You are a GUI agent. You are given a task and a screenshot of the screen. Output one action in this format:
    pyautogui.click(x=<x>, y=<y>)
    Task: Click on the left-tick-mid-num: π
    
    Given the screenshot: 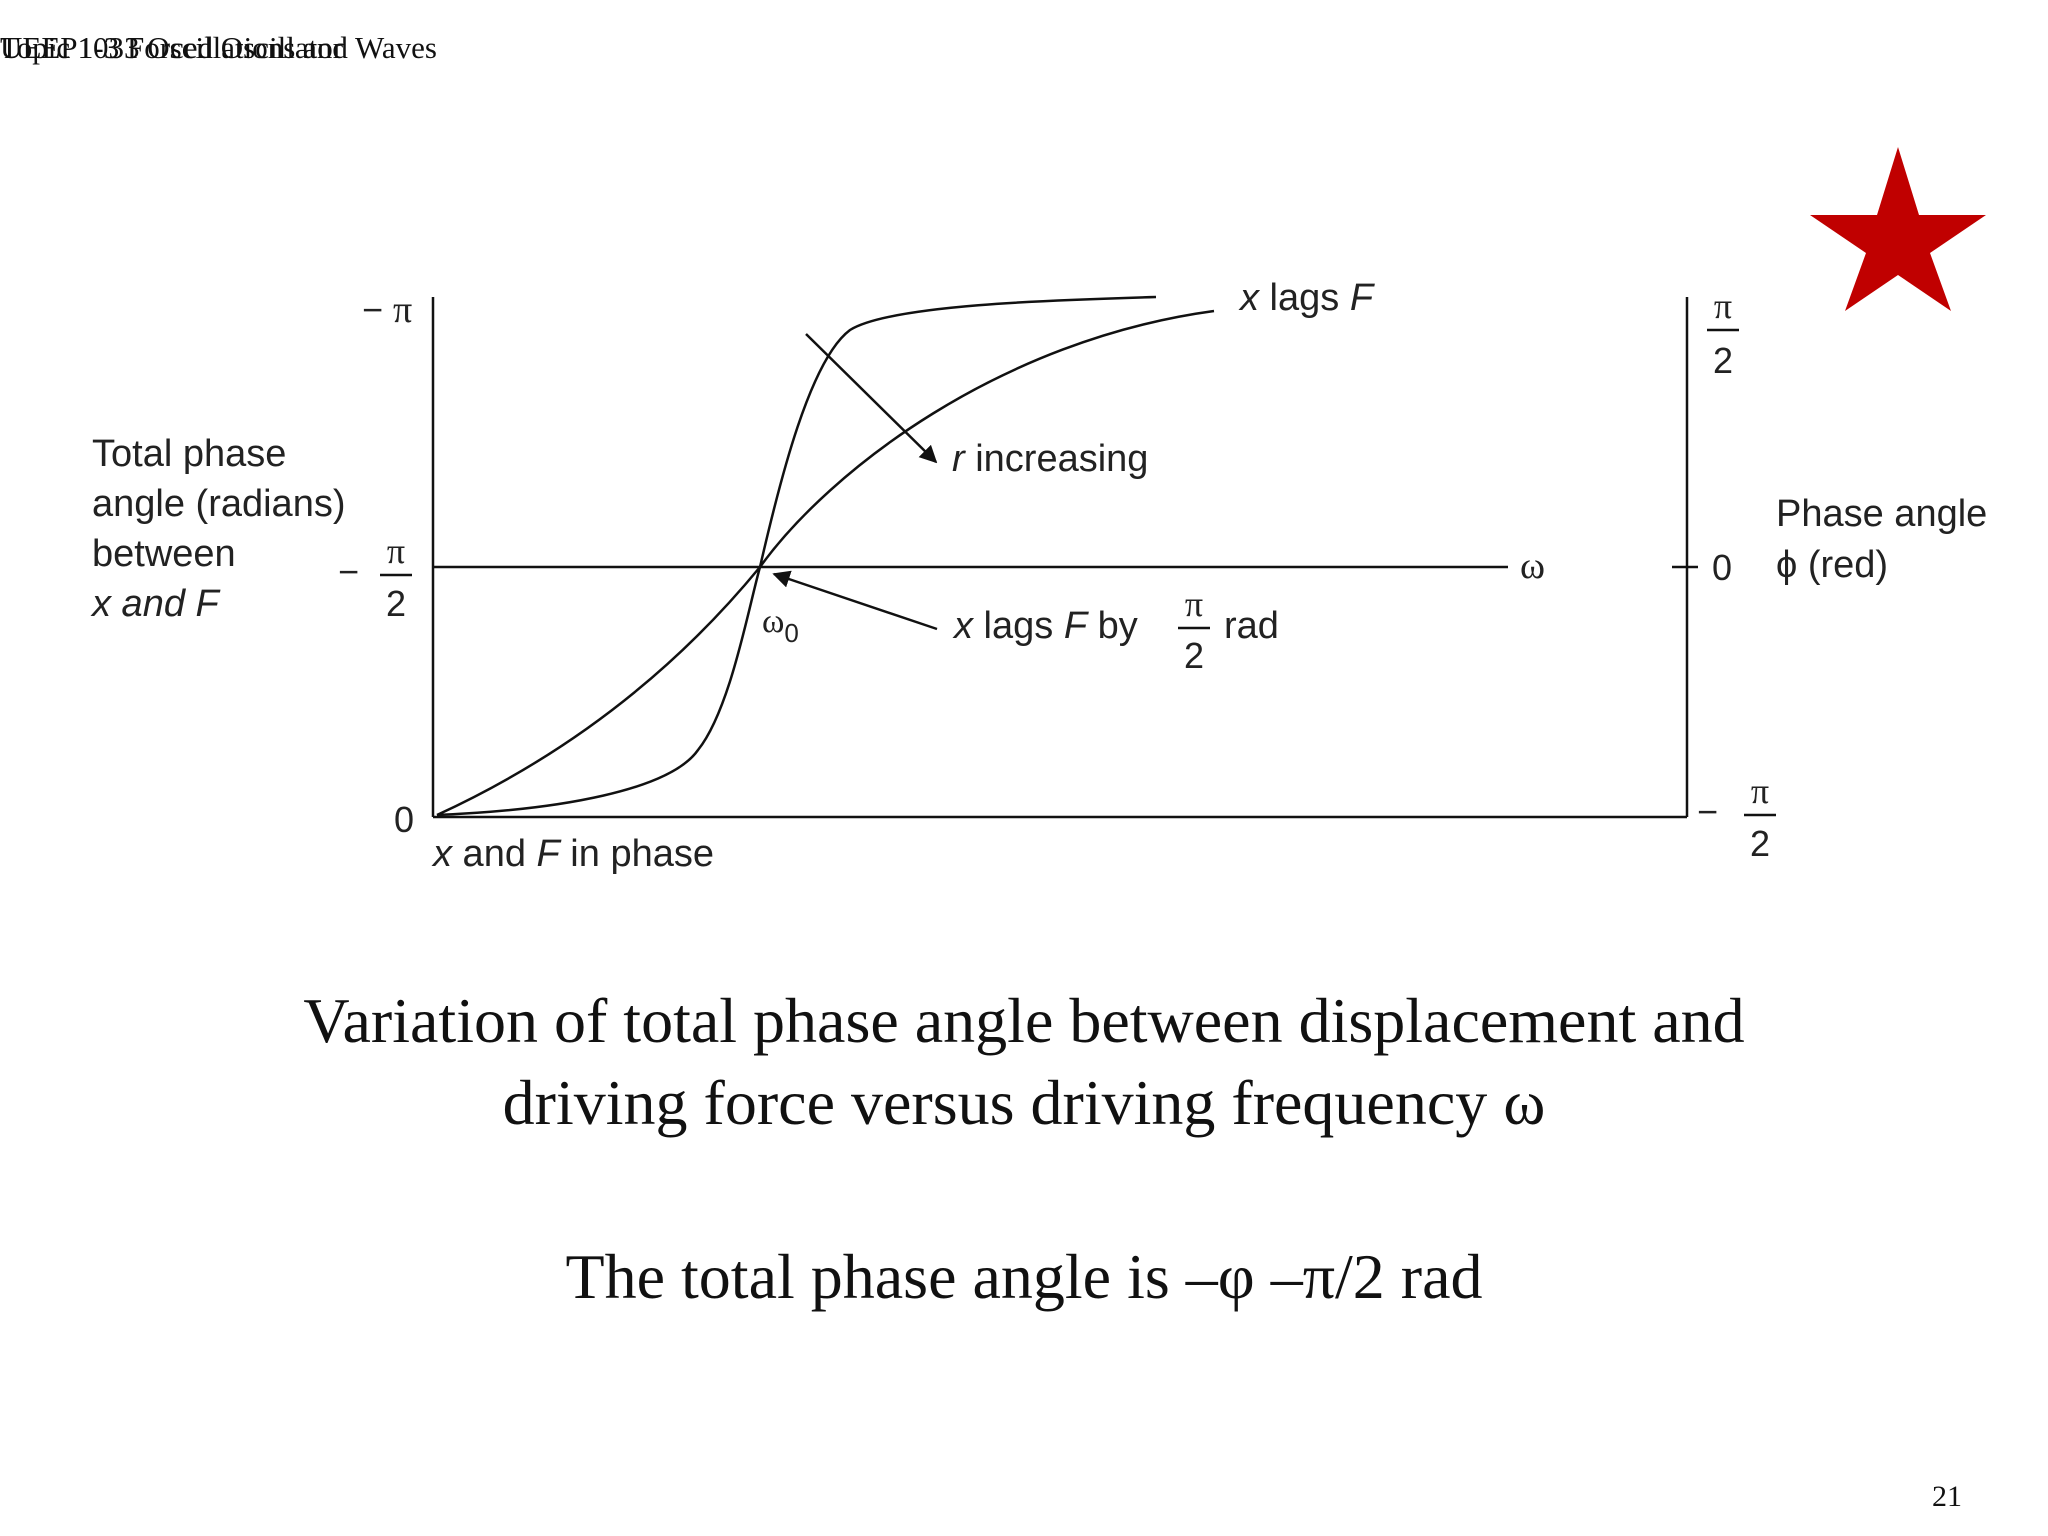 What is the action you would take?
    pyautogui.click(x=396, y=551)
    